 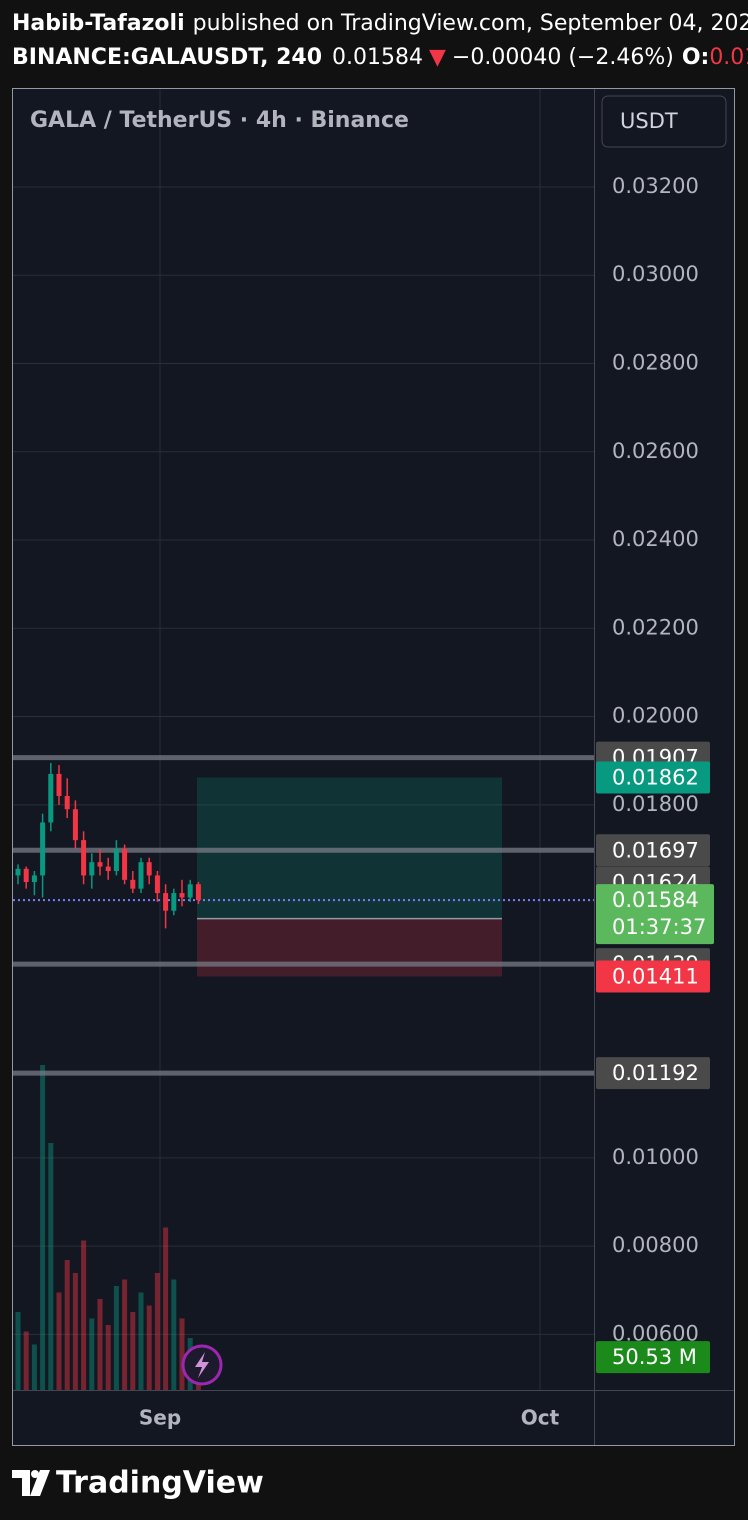 I want to click on y-tick-label: 0.02400, so click(x=655, y=539).